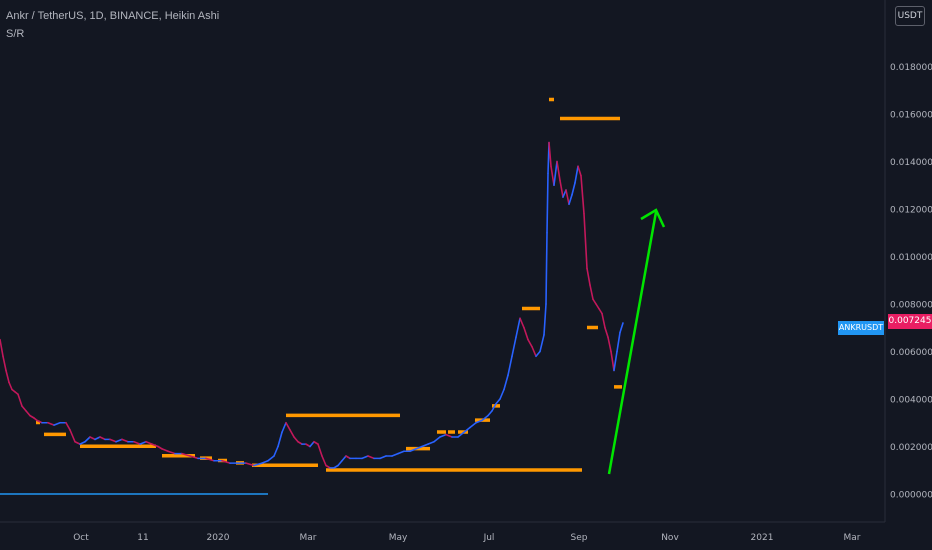 This screenshot has width=932, height=550. Describe the element at coordinates (911, 353) in the screenshot. I see `price-tick-label: 0.006000` at that location.